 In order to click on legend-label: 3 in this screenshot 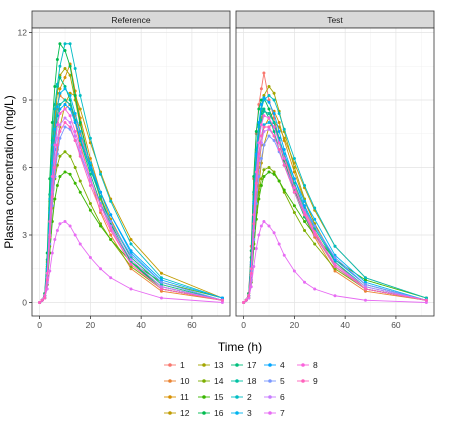, I will do `click(249, 413)`.